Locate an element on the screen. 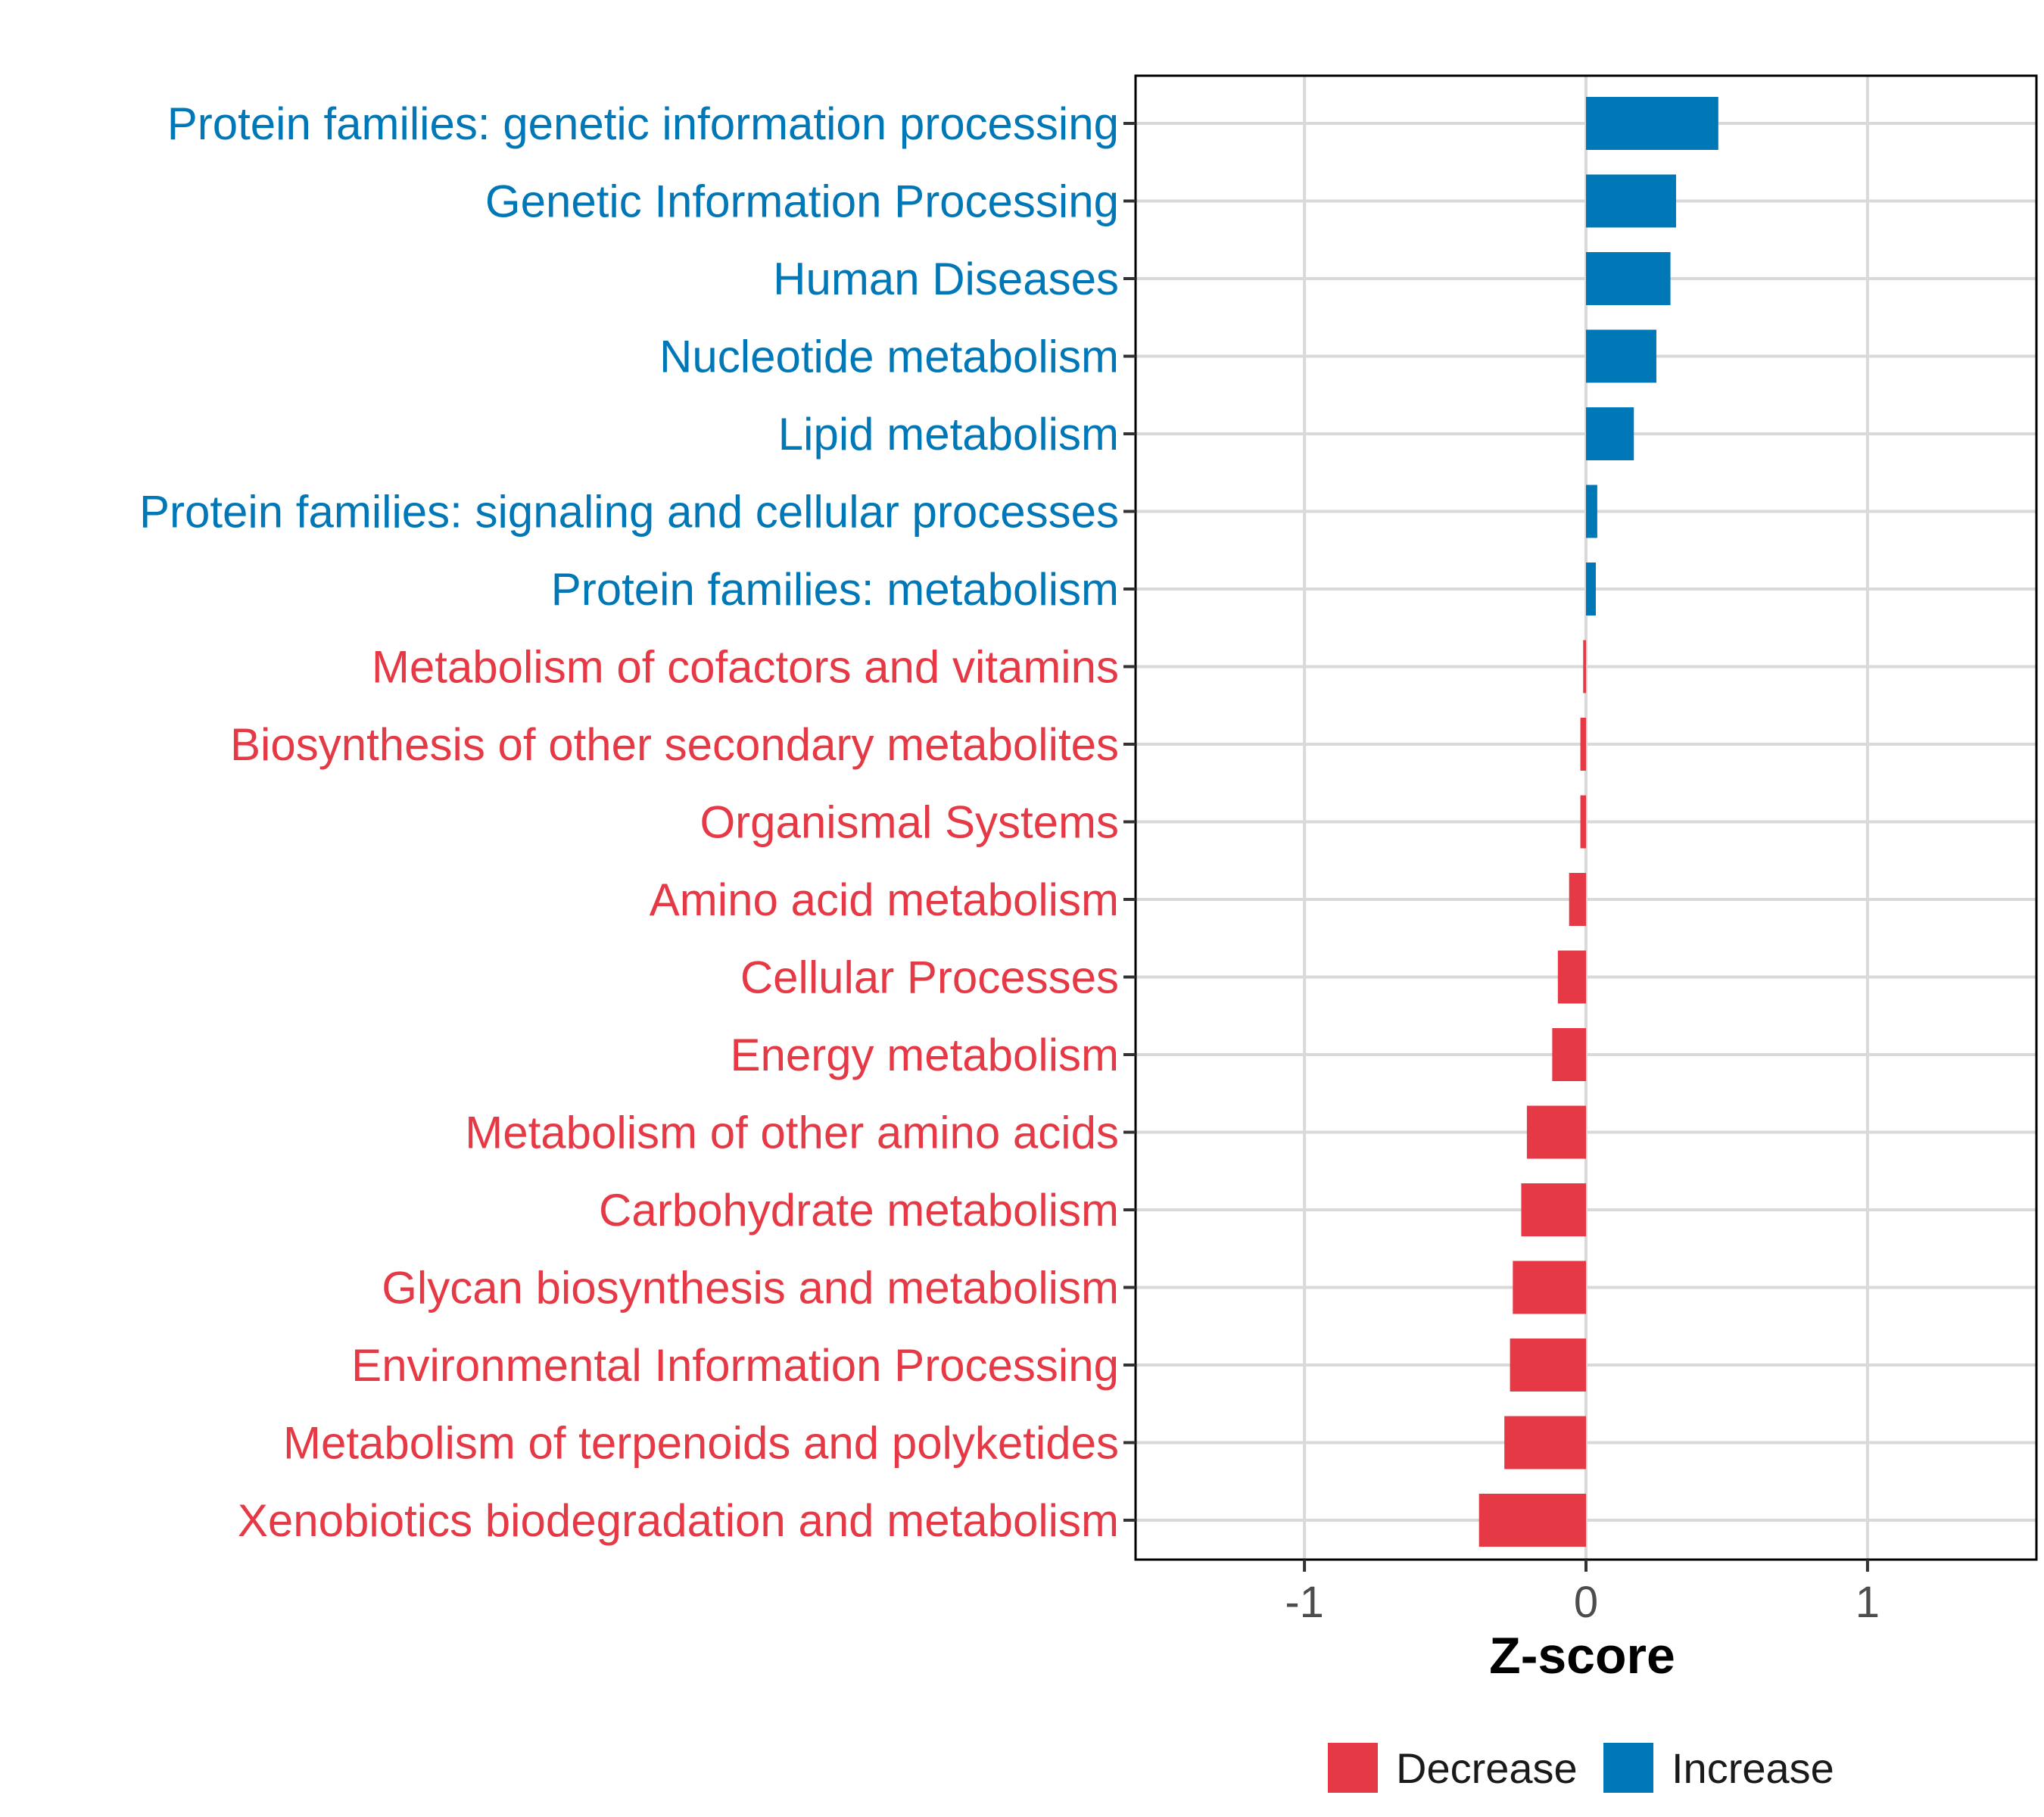 This screenshot has width=2044, height=1817. category-label: Human Diseases is located at coordinates (946, 279).